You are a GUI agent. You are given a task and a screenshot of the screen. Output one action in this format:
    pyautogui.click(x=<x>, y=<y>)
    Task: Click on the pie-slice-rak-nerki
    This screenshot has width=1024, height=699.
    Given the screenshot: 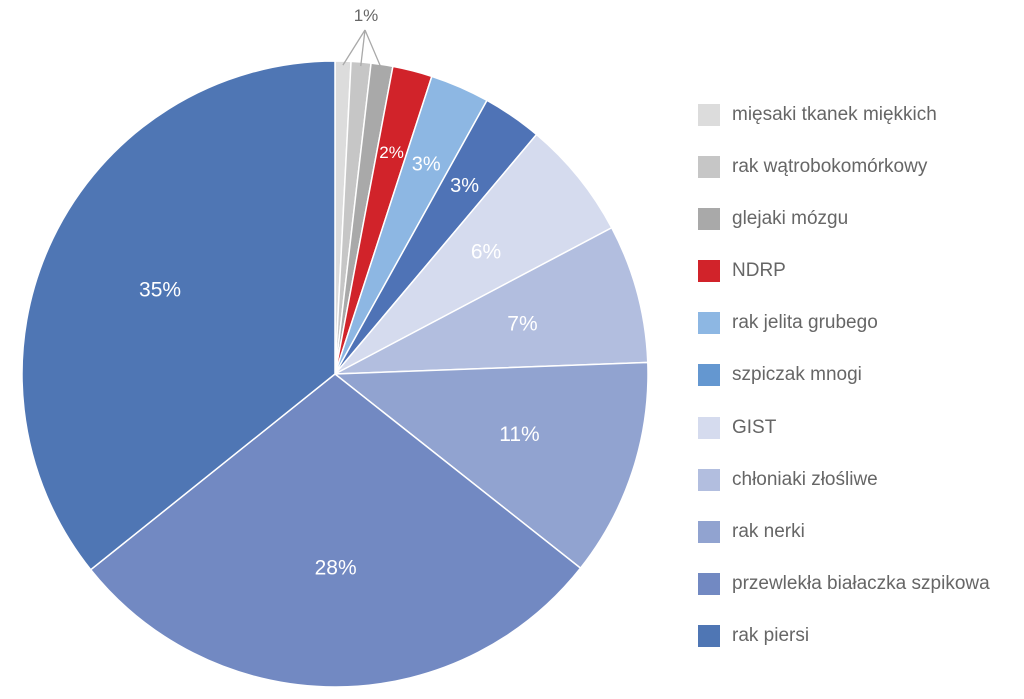 What is the action you would take?
    pyautogui.click(x=490, y=465)
    